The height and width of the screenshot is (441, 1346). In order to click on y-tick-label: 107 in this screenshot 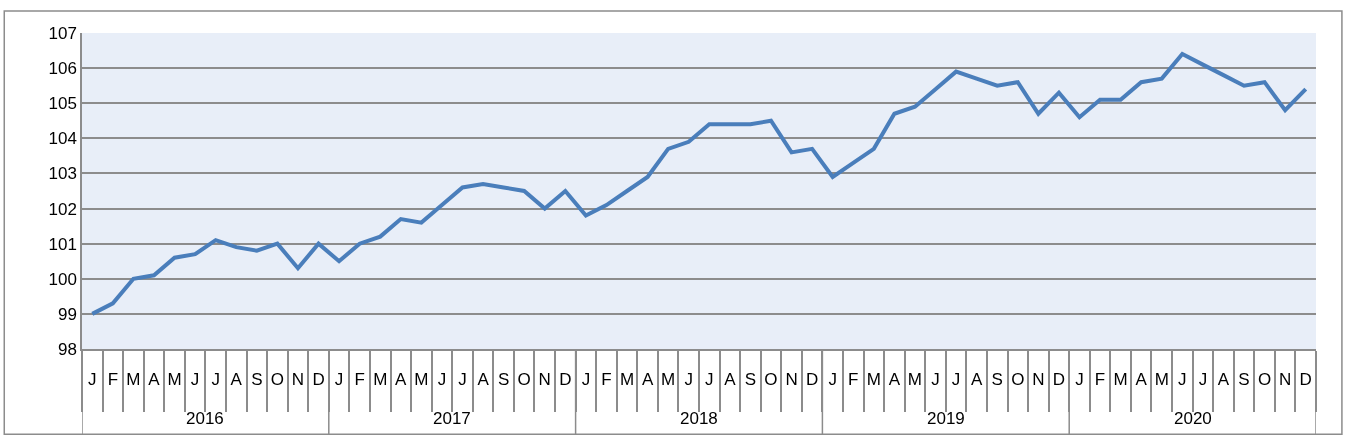, I will do `click(62, 33)`.